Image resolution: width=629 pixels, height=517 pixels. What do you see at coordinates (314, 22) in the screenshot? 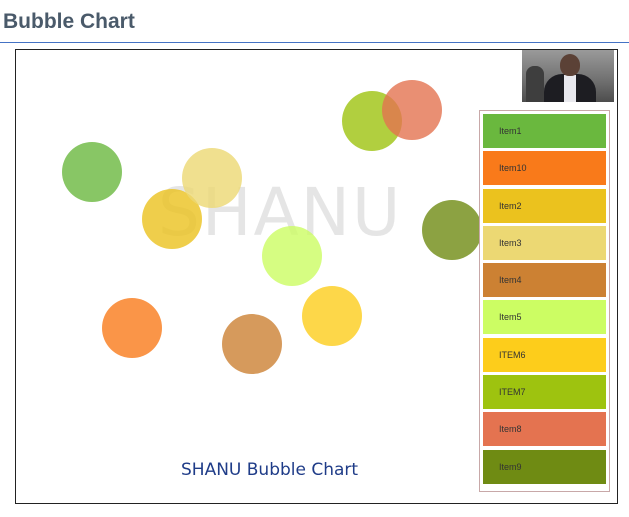
I see `page-header: Bubble Chart` at bounding box center [314, 22].